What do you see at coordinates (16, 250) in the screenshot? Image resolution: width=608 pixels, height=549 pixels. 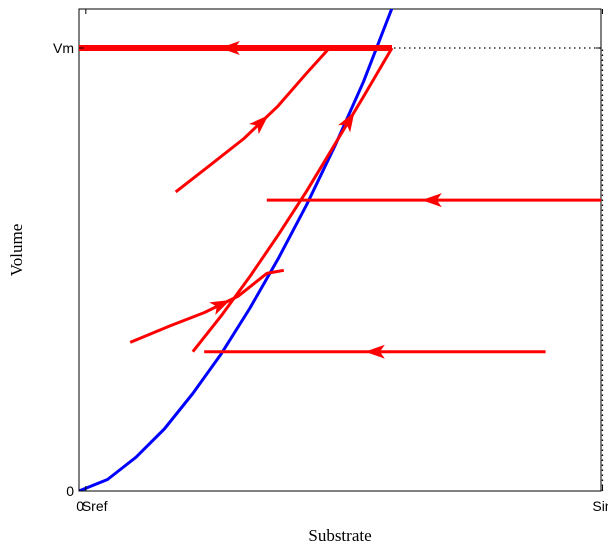 I see `y-axis-title: Volume` at bounding box center [16, 250].